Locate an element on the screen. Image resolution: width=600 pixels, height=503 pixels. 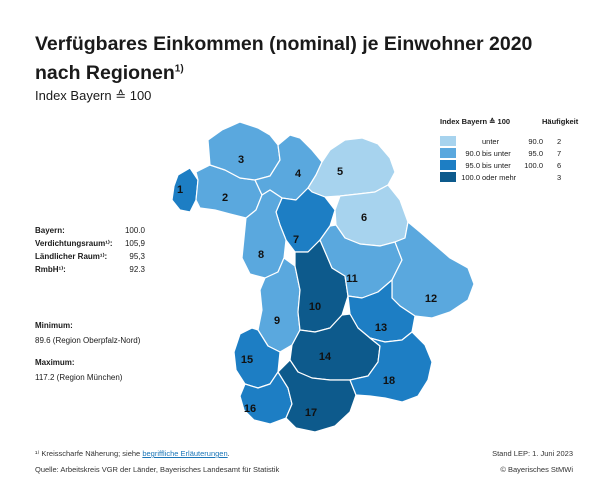
stat-rmbh: RmbH¹⁾: 92.3 is located at coordinates (90, 269).